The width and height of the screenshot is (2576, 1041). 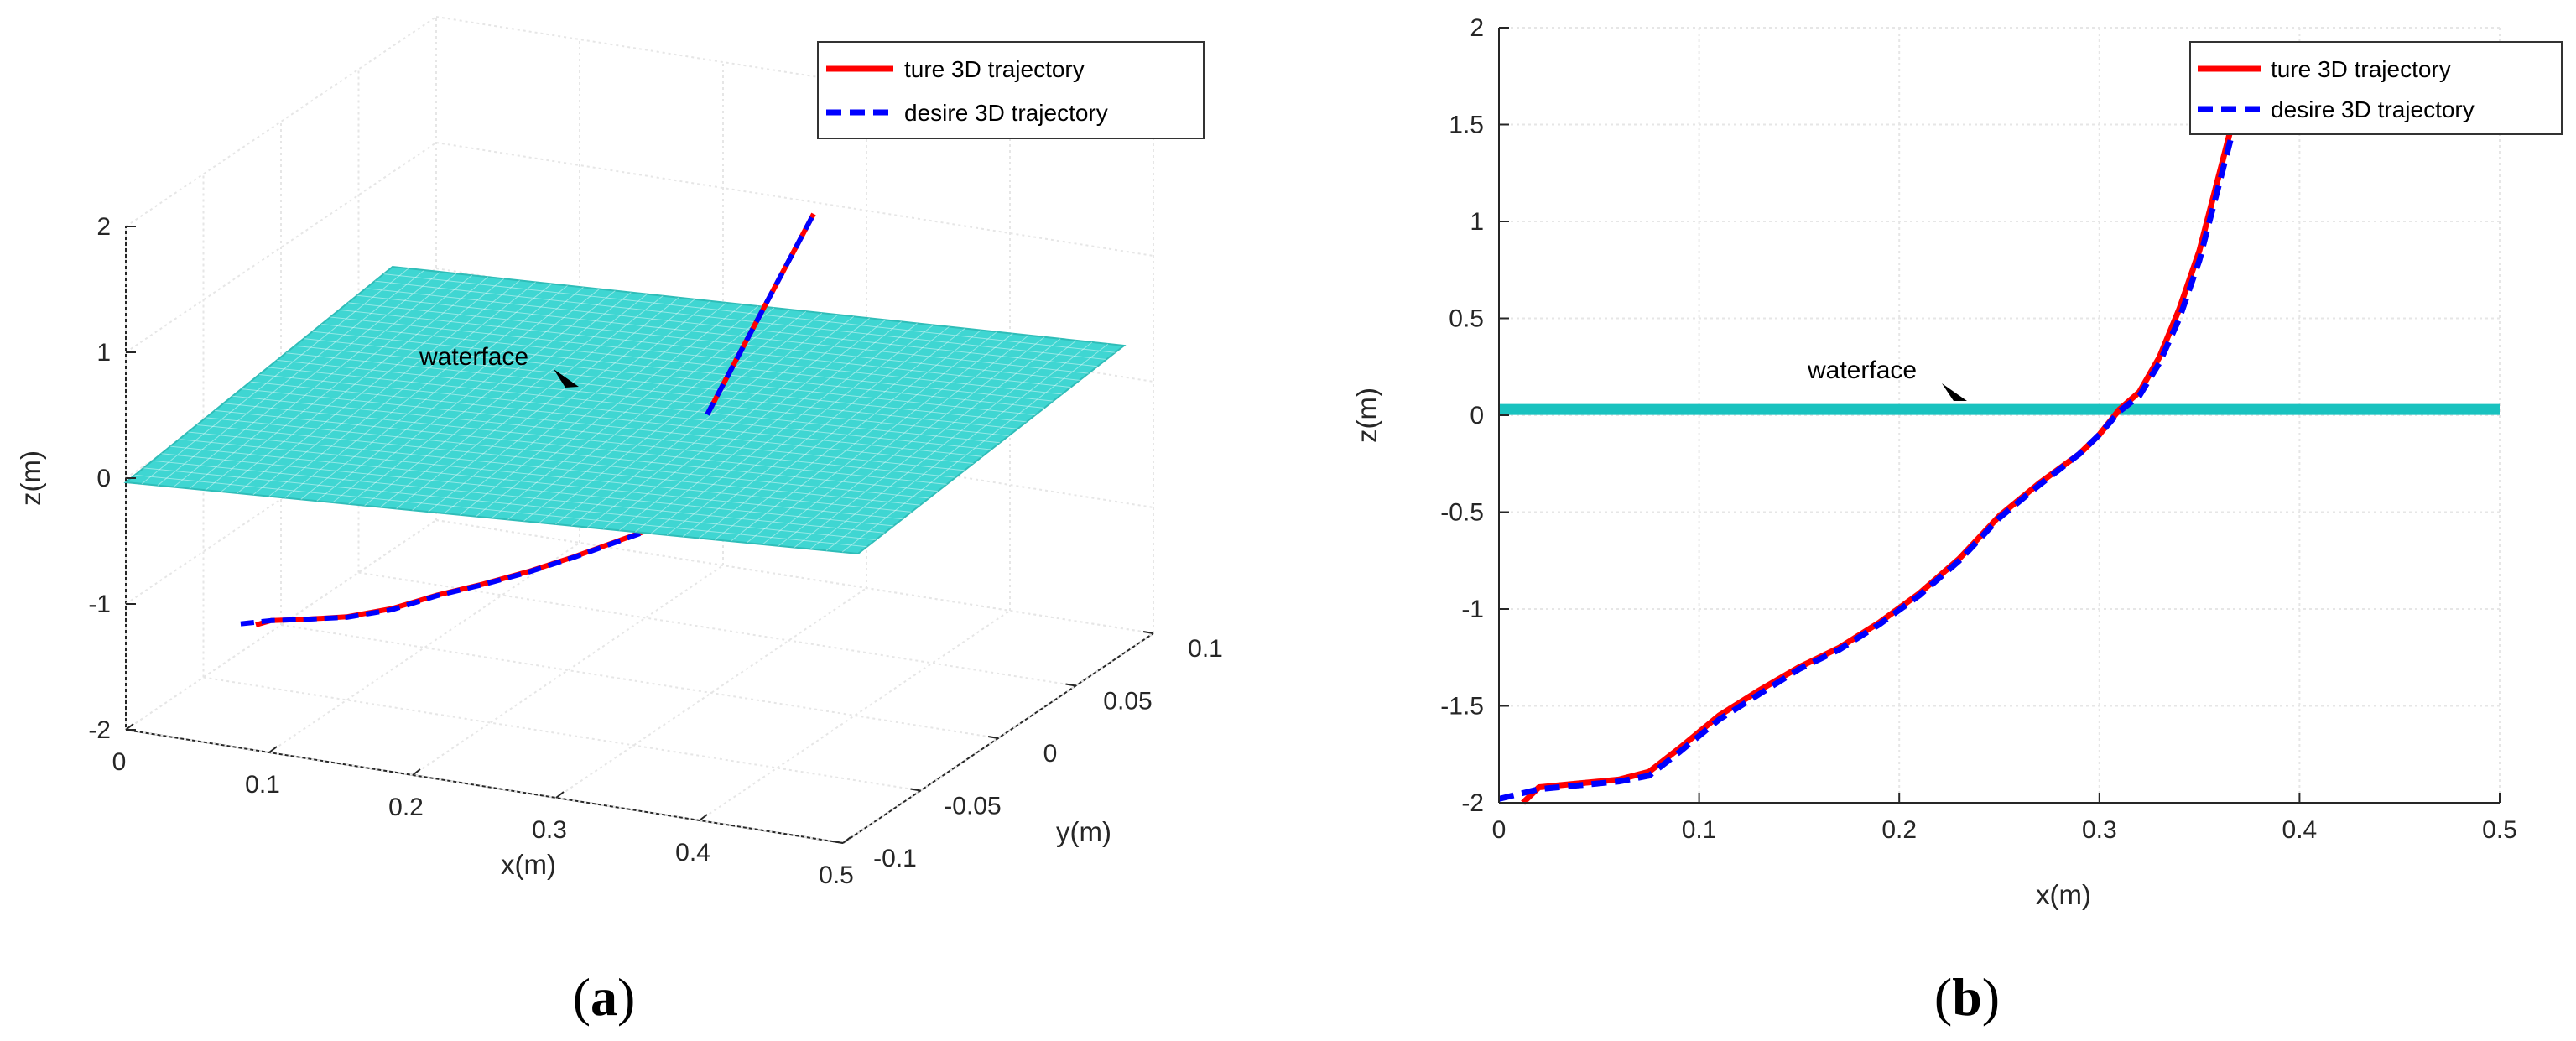 What do you see at coordinates (103, 227) in the screenshot?
I see `panel-a-z-tick-label: 2` at bounding box center [103, 227].